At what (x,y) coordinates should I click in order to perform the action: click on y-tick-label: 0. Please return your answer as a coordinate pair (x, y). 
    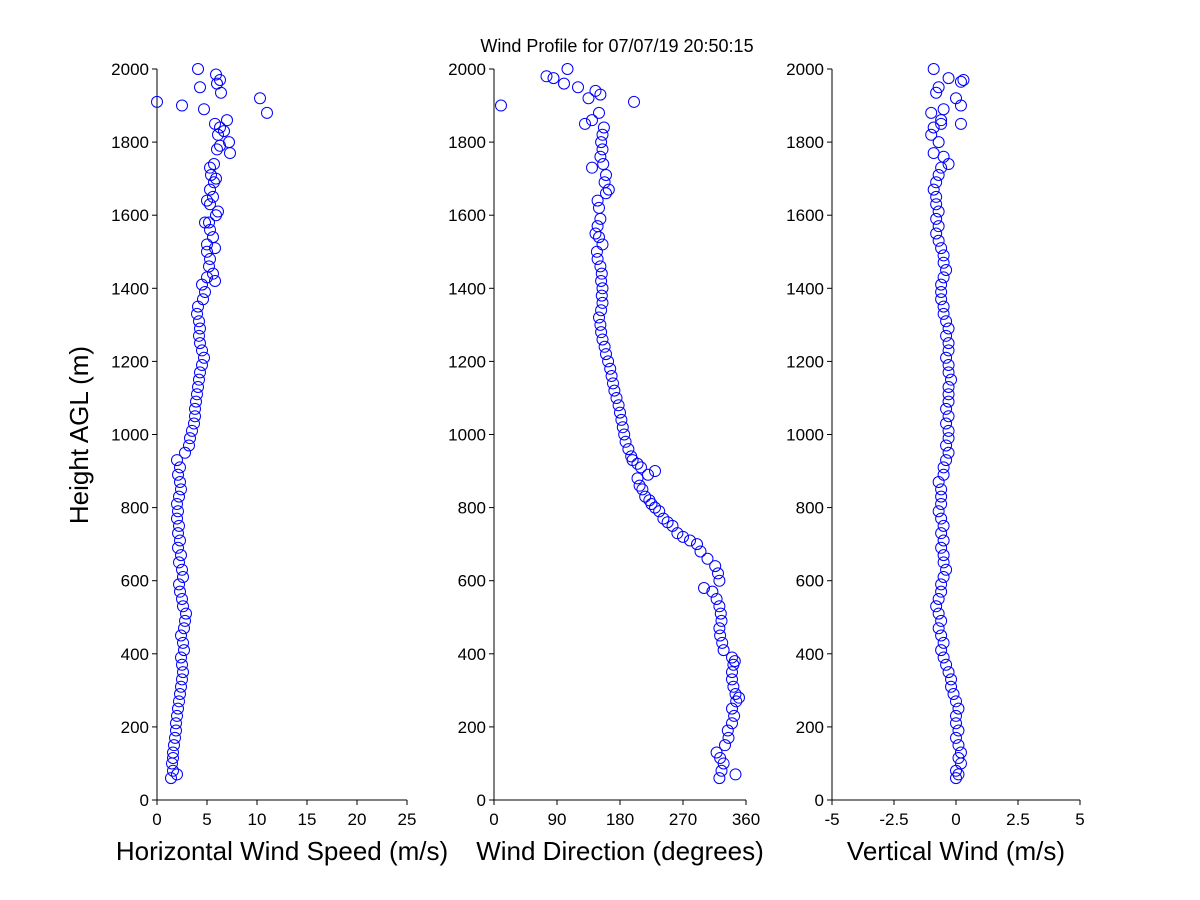
    Looking at the image, I should click on (481, 800).